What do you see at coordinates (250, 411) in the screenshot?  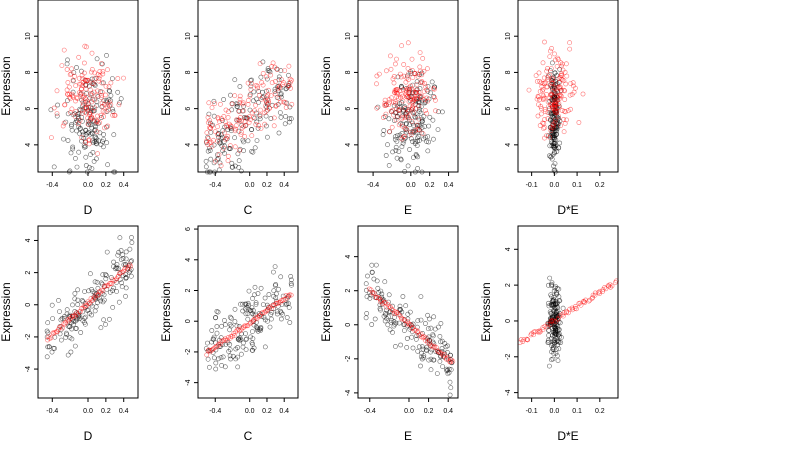 I see `x-tick-label: 0.0` at bounding box center [250, 411].